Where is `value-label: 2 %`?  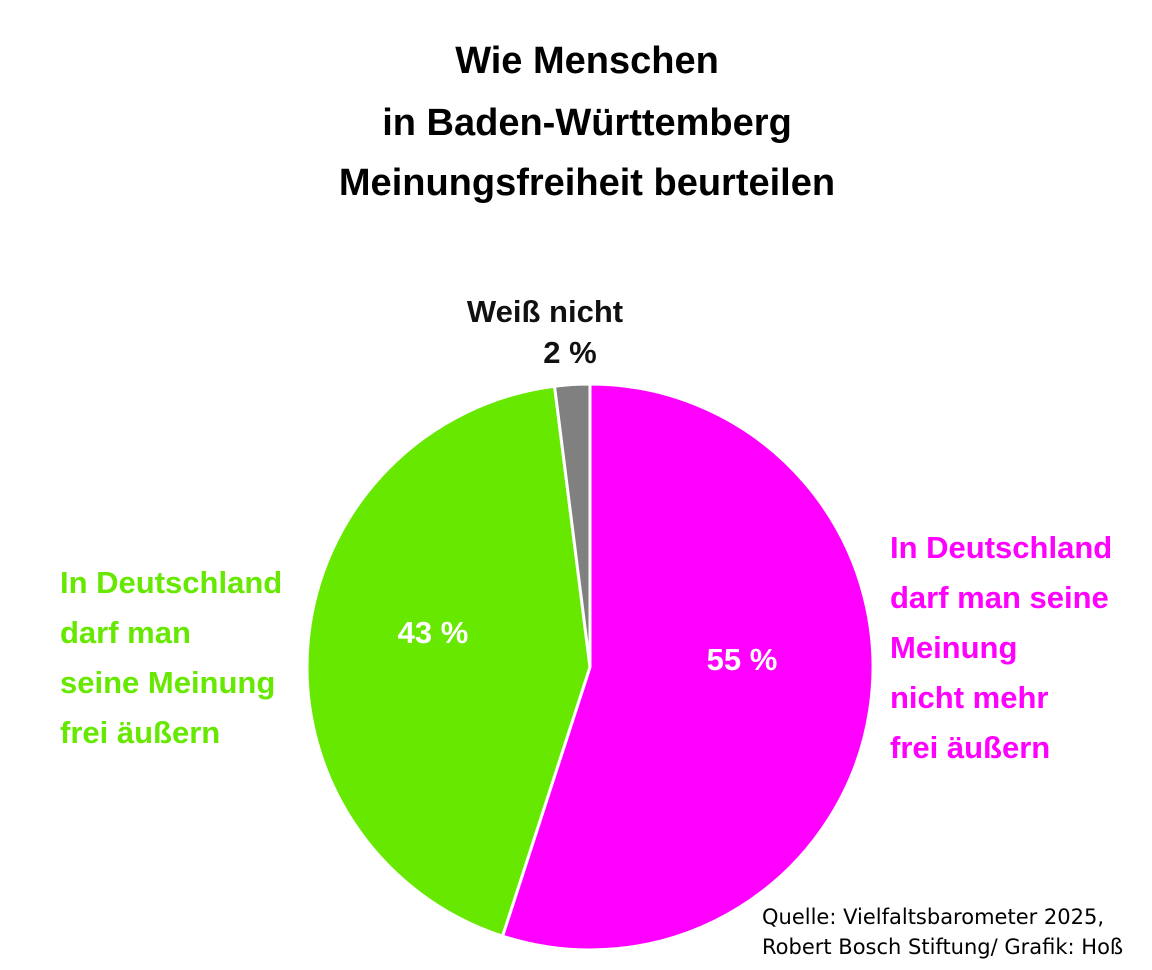 value-label: 2 % is located at coordinates (569, 352).